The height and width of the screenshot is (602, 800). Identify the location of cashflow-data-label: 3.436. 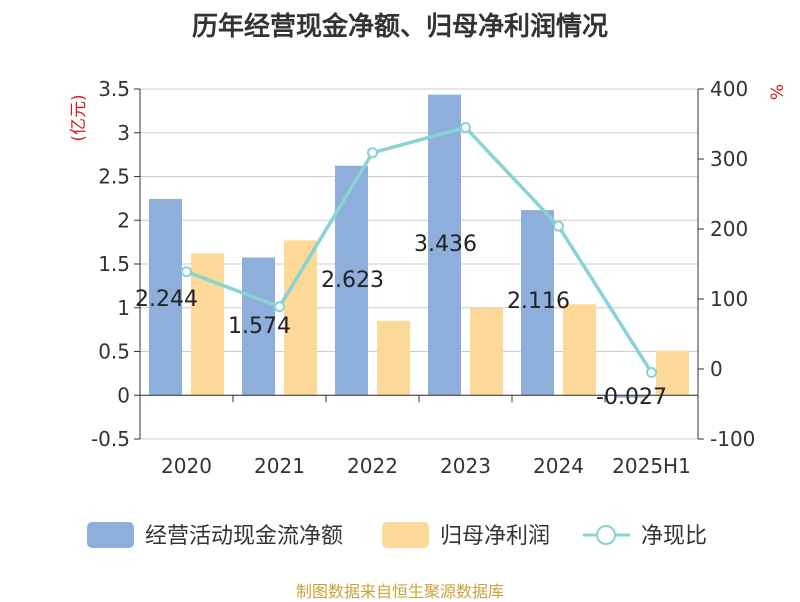
(445, 244).